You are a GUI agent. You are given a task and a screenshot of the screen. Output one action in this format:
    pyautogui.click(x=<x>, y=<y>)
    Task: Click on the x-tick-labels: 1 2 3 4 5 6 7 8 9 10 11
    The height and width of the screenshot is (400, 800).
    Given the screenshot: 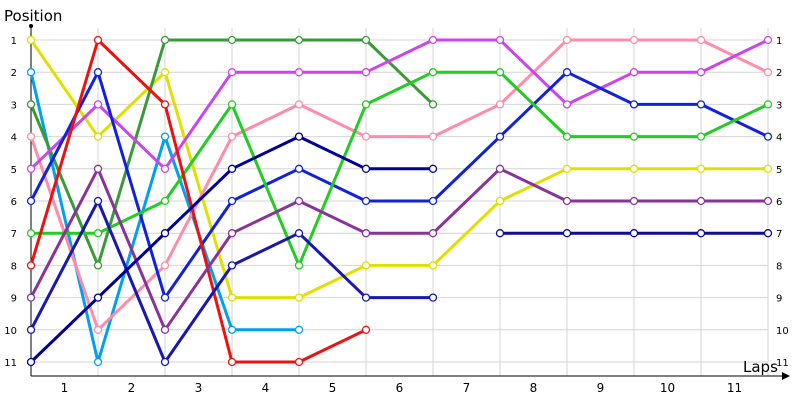 What is the action you would take?
    pyautogui.click(x=401, y=388)
    